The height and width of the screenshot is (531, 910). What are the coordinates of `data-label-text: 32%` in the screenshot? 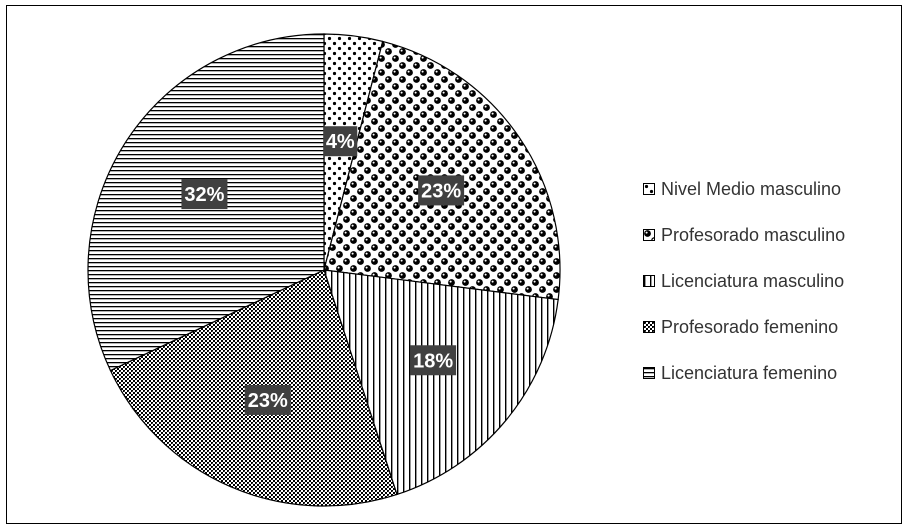 It's located at (204, 195).